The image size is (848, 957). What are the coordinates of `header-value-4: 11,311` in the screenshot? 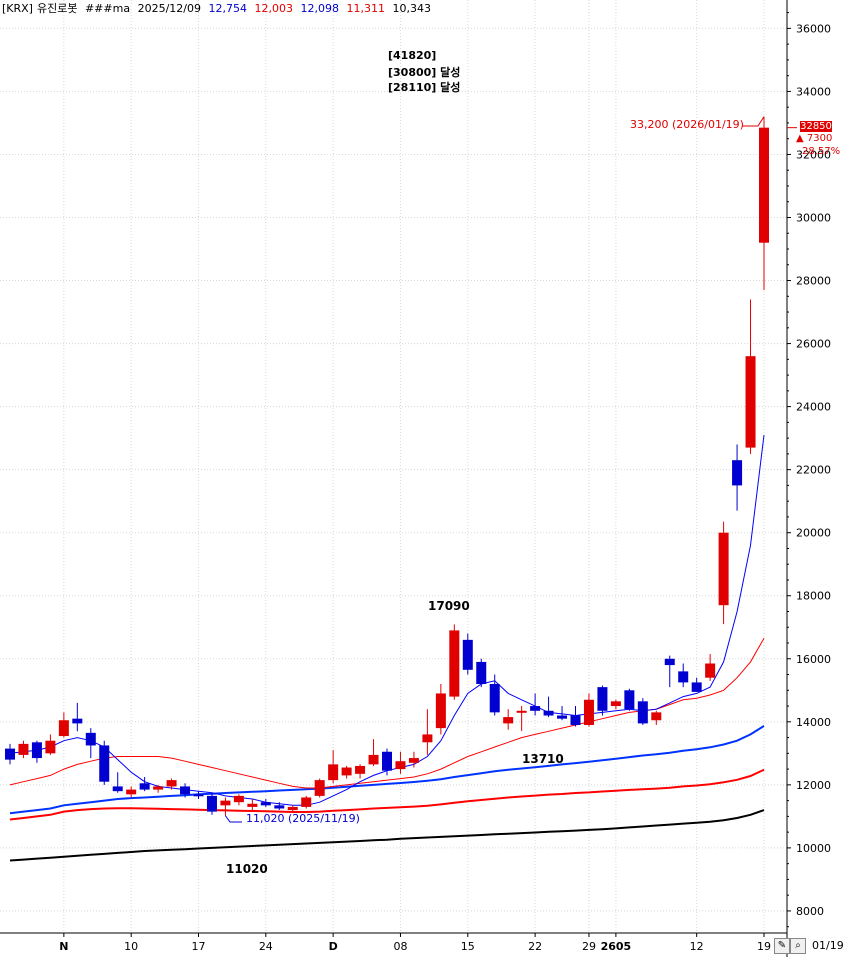 It's located at (365, 8).